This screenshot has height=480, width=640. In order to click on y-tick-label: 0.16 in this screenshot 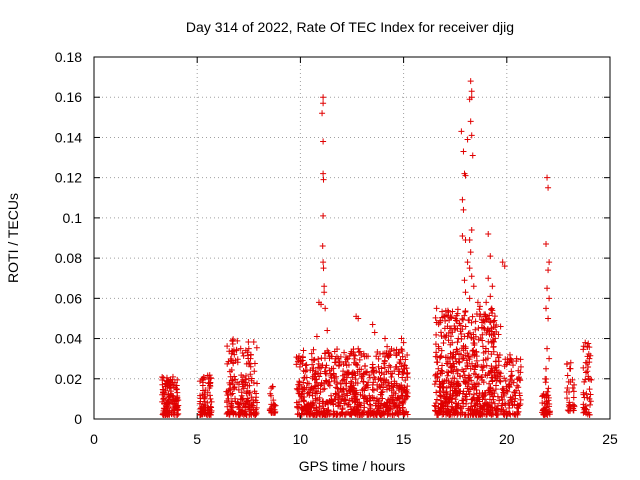, I will do `click(68, 97)`.